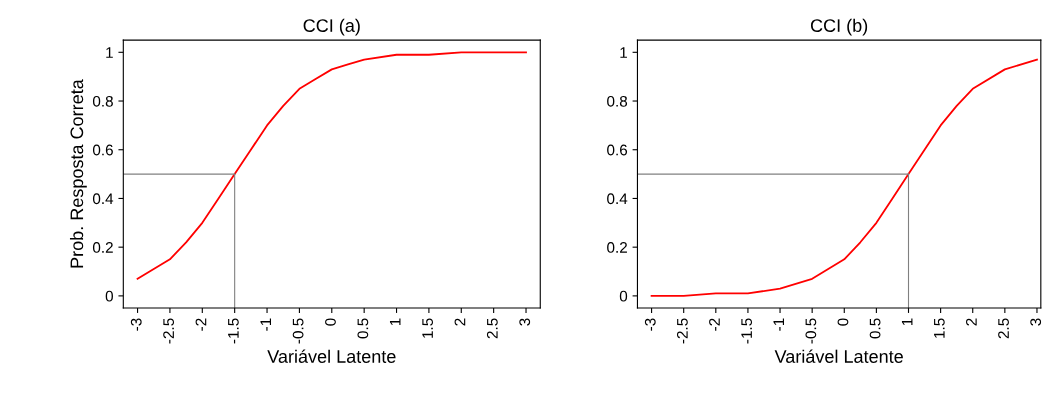 This screenshot has height=418, width=1045. Describe the element at coordinates (78, 173) in the screenshot. I see `y-axis-title: Prob. Resposta Correta` at that location.